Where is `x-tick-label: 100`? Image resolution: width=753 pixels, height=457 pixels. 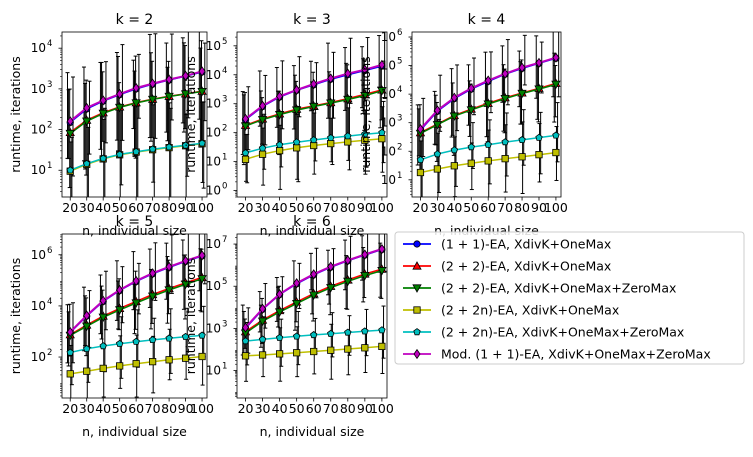
x-tick-label: 100 is located at coordinates (202, 207).